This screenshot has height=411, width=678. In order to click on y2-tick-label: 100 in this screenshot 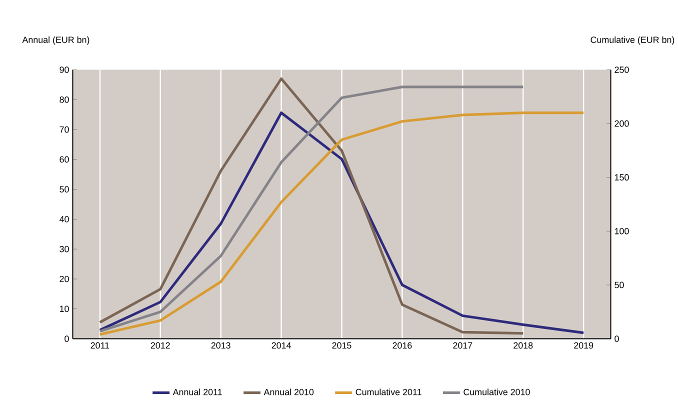, I will do `click(621, 231)`.